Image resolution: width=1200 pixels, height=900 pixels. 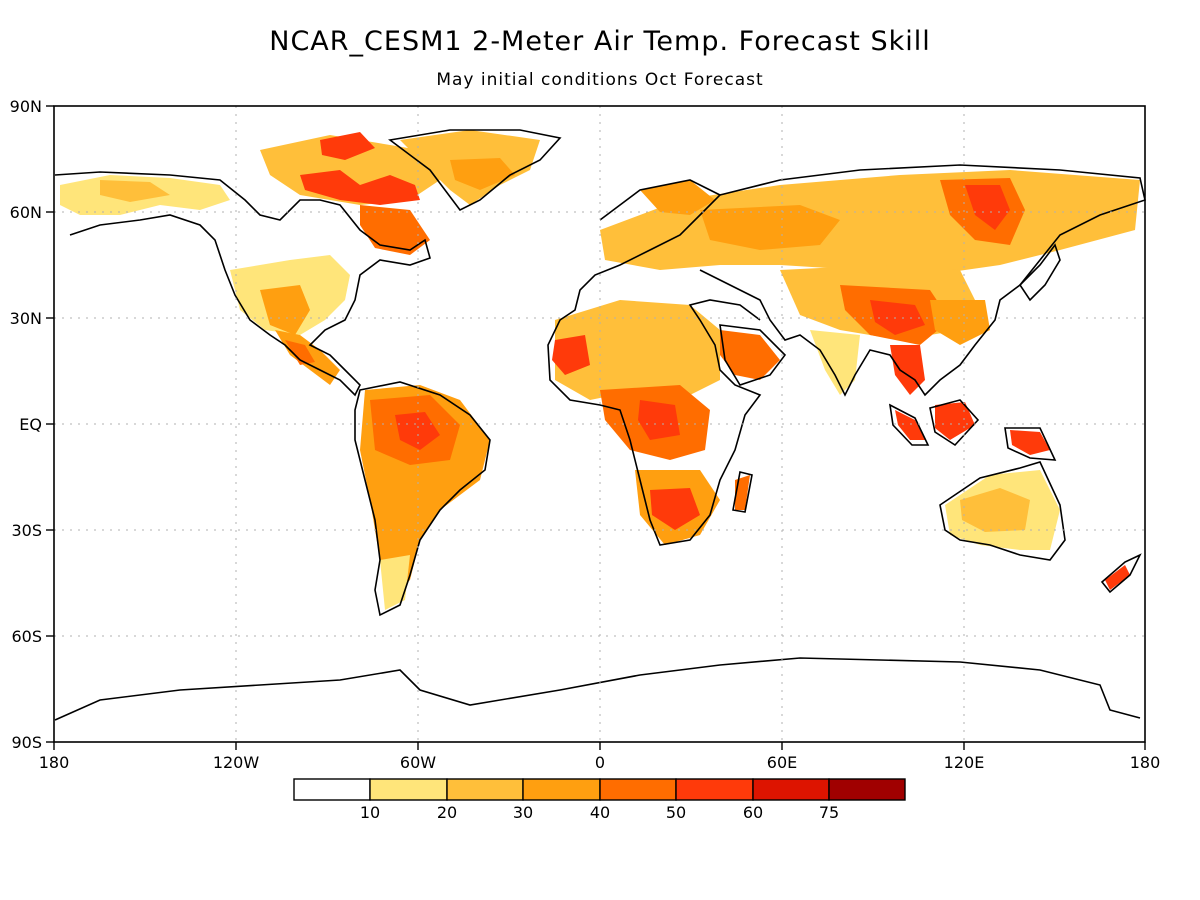 I want to click on coast-new-zealand, so click(x=1121, y=573).